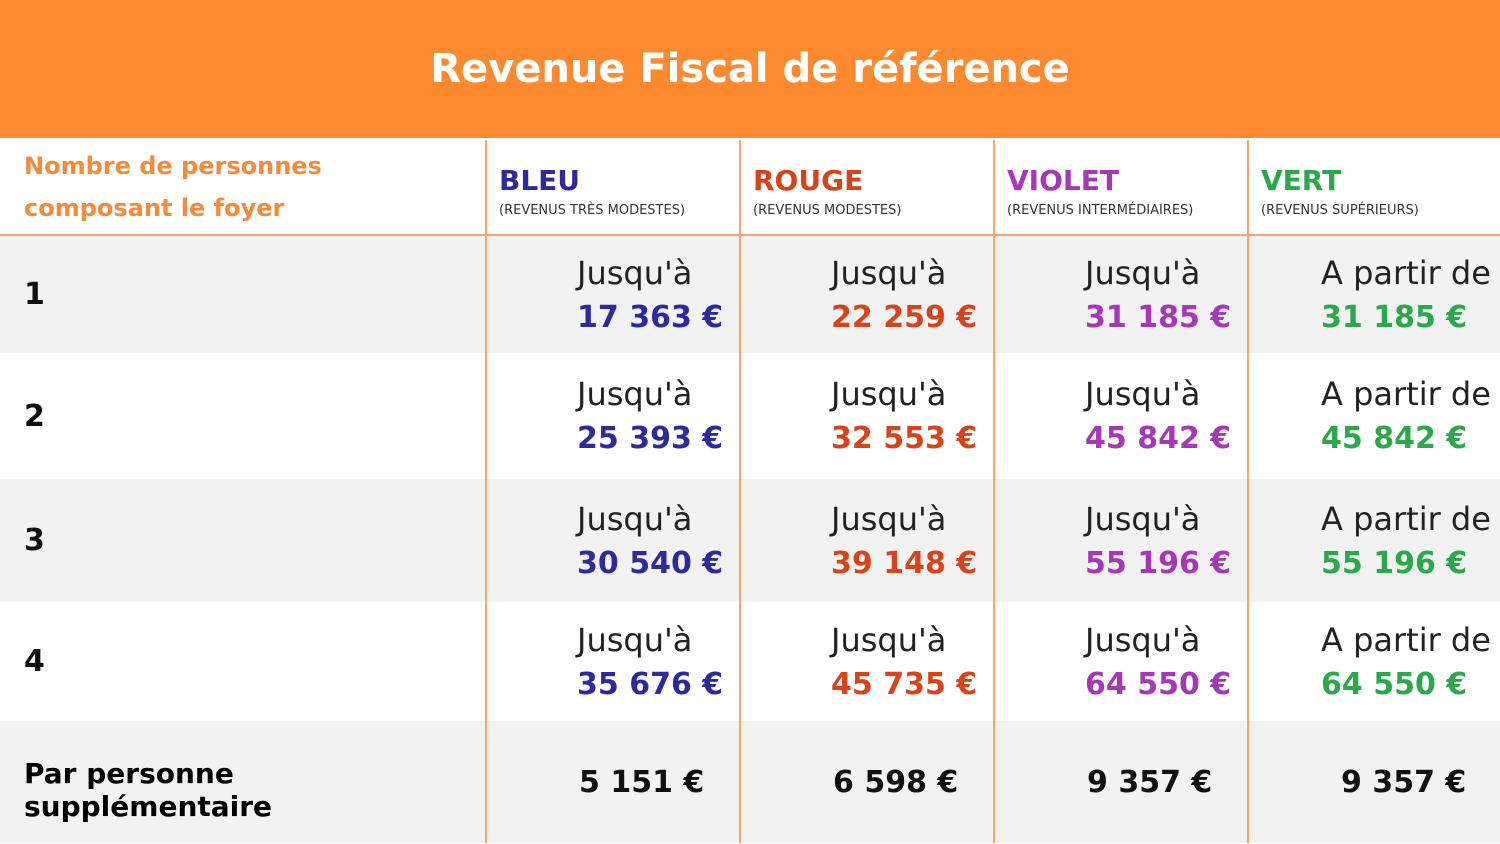 The image size is (1500, 844). Describe the element at coordinates (904, 563) in the screenshot. I see `amount: 39 148 €` at that location.